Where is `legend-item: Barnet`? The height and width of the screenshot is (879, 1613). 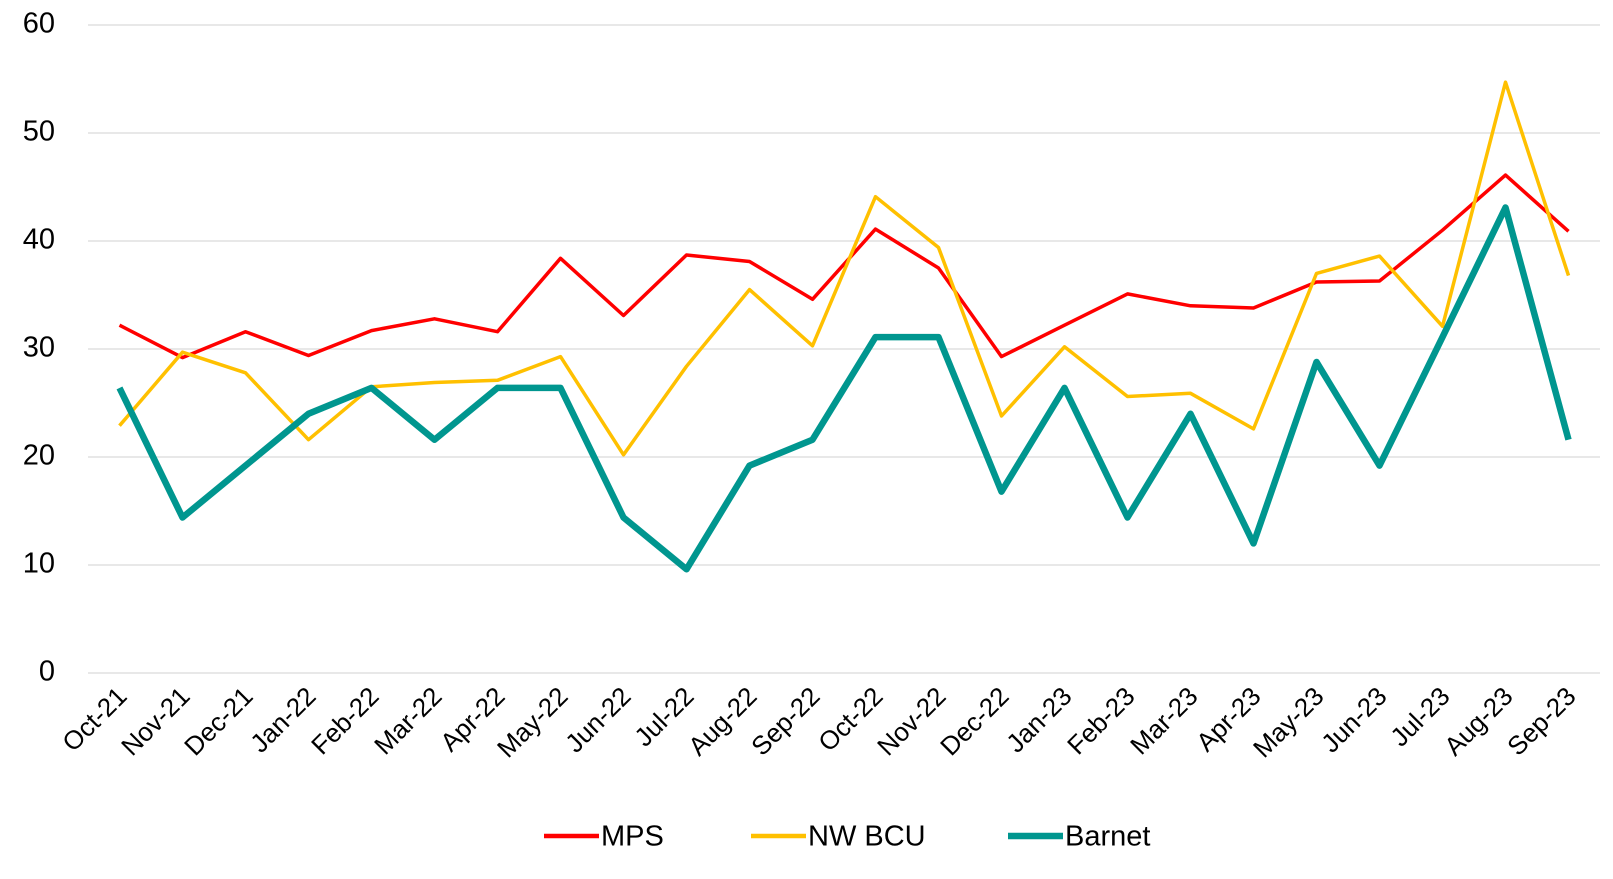 legend-item: Barnet is located at coordinates (1079, 837).